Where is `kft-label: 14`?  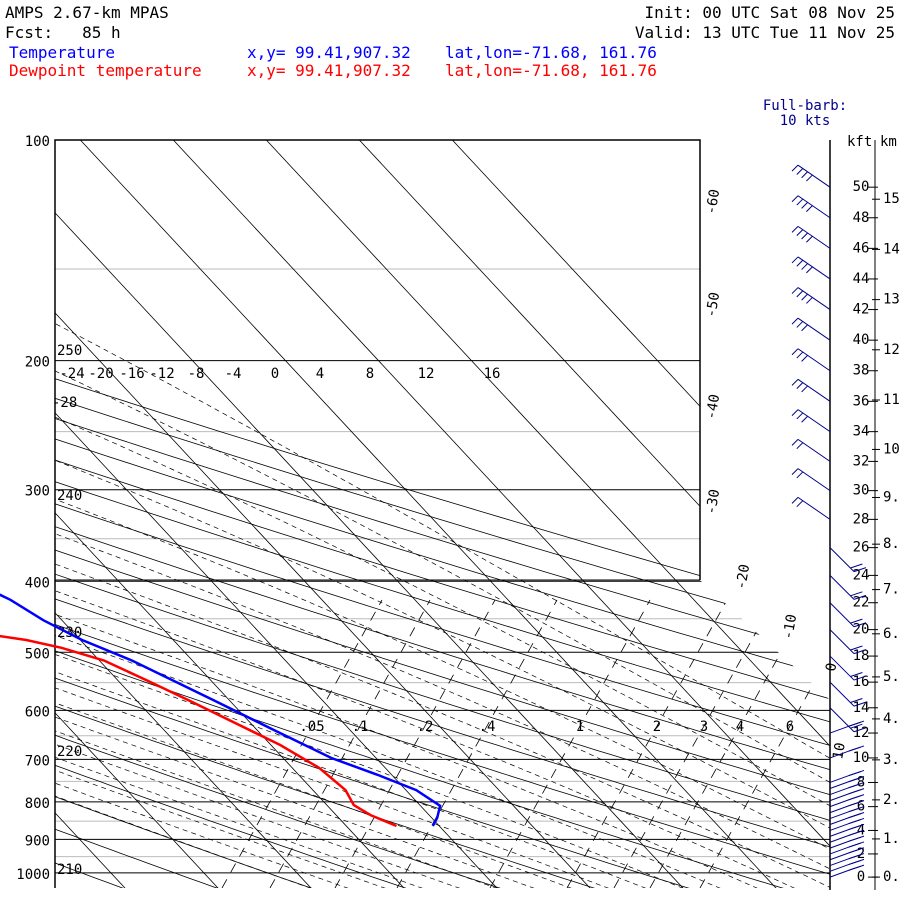 kft-label: 14 is located at coordinates (861, 708).